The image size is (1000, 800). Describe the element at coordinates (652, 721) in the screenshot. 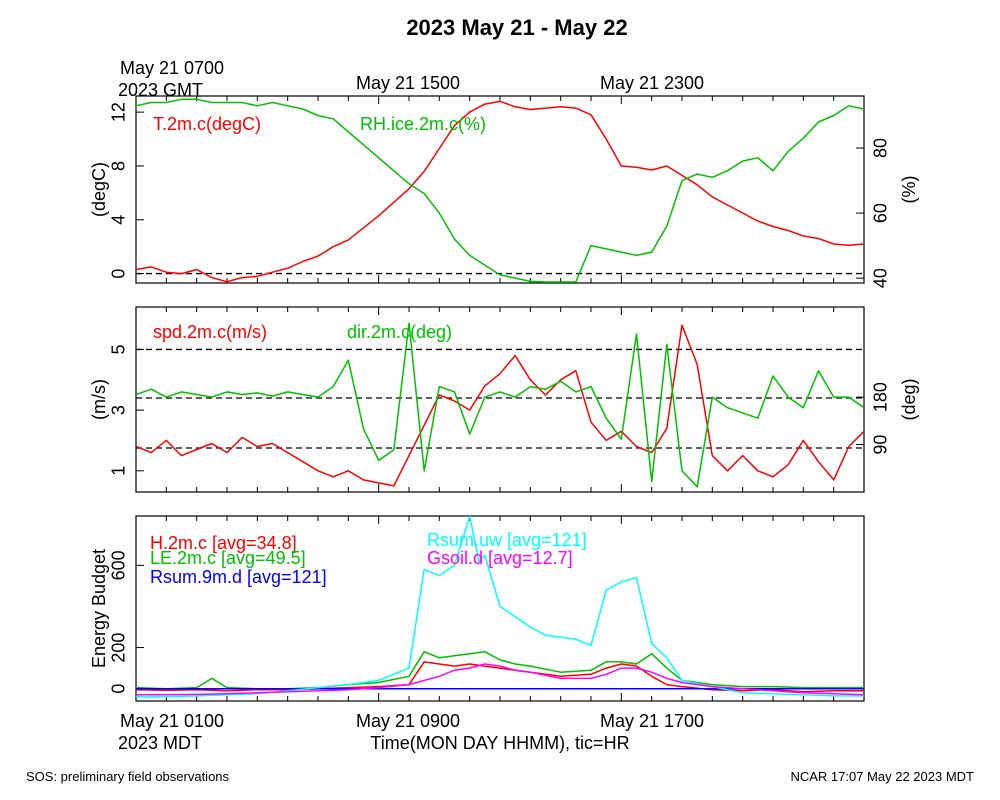

I see `bottom-axis-label-3: May 21 1700` at that location.